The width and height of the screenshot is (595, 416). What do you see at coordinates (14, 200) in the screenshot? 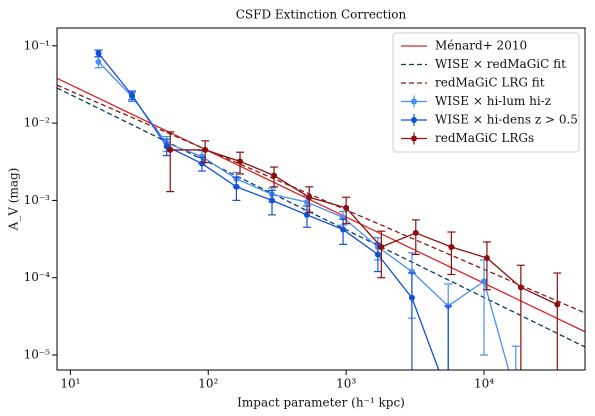
I see `y-axis-label: A_V (mag)` at bounding box center [14, 200].